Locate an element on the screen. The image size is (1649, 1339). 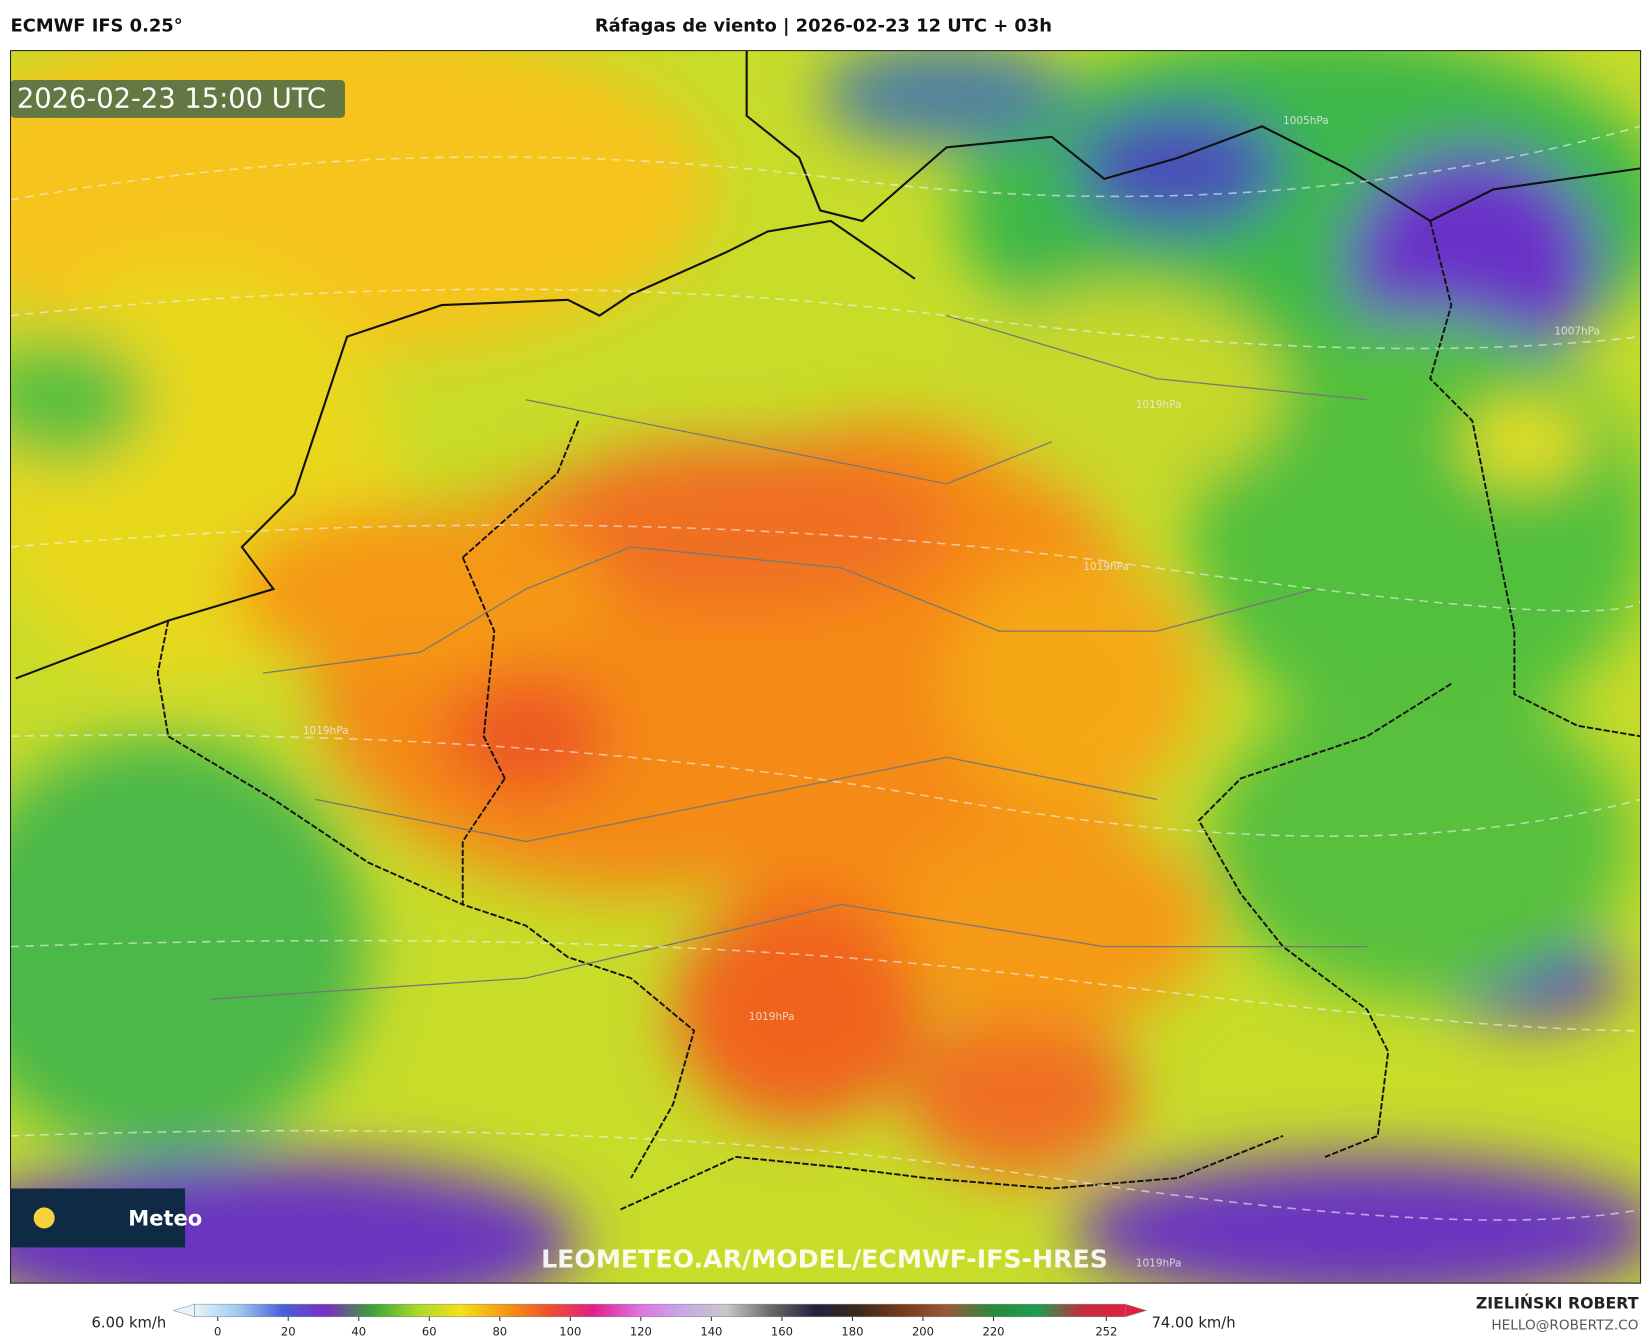
timestamp: 2026-02-23 15:00 UTC is located at coordinates (171, 98).